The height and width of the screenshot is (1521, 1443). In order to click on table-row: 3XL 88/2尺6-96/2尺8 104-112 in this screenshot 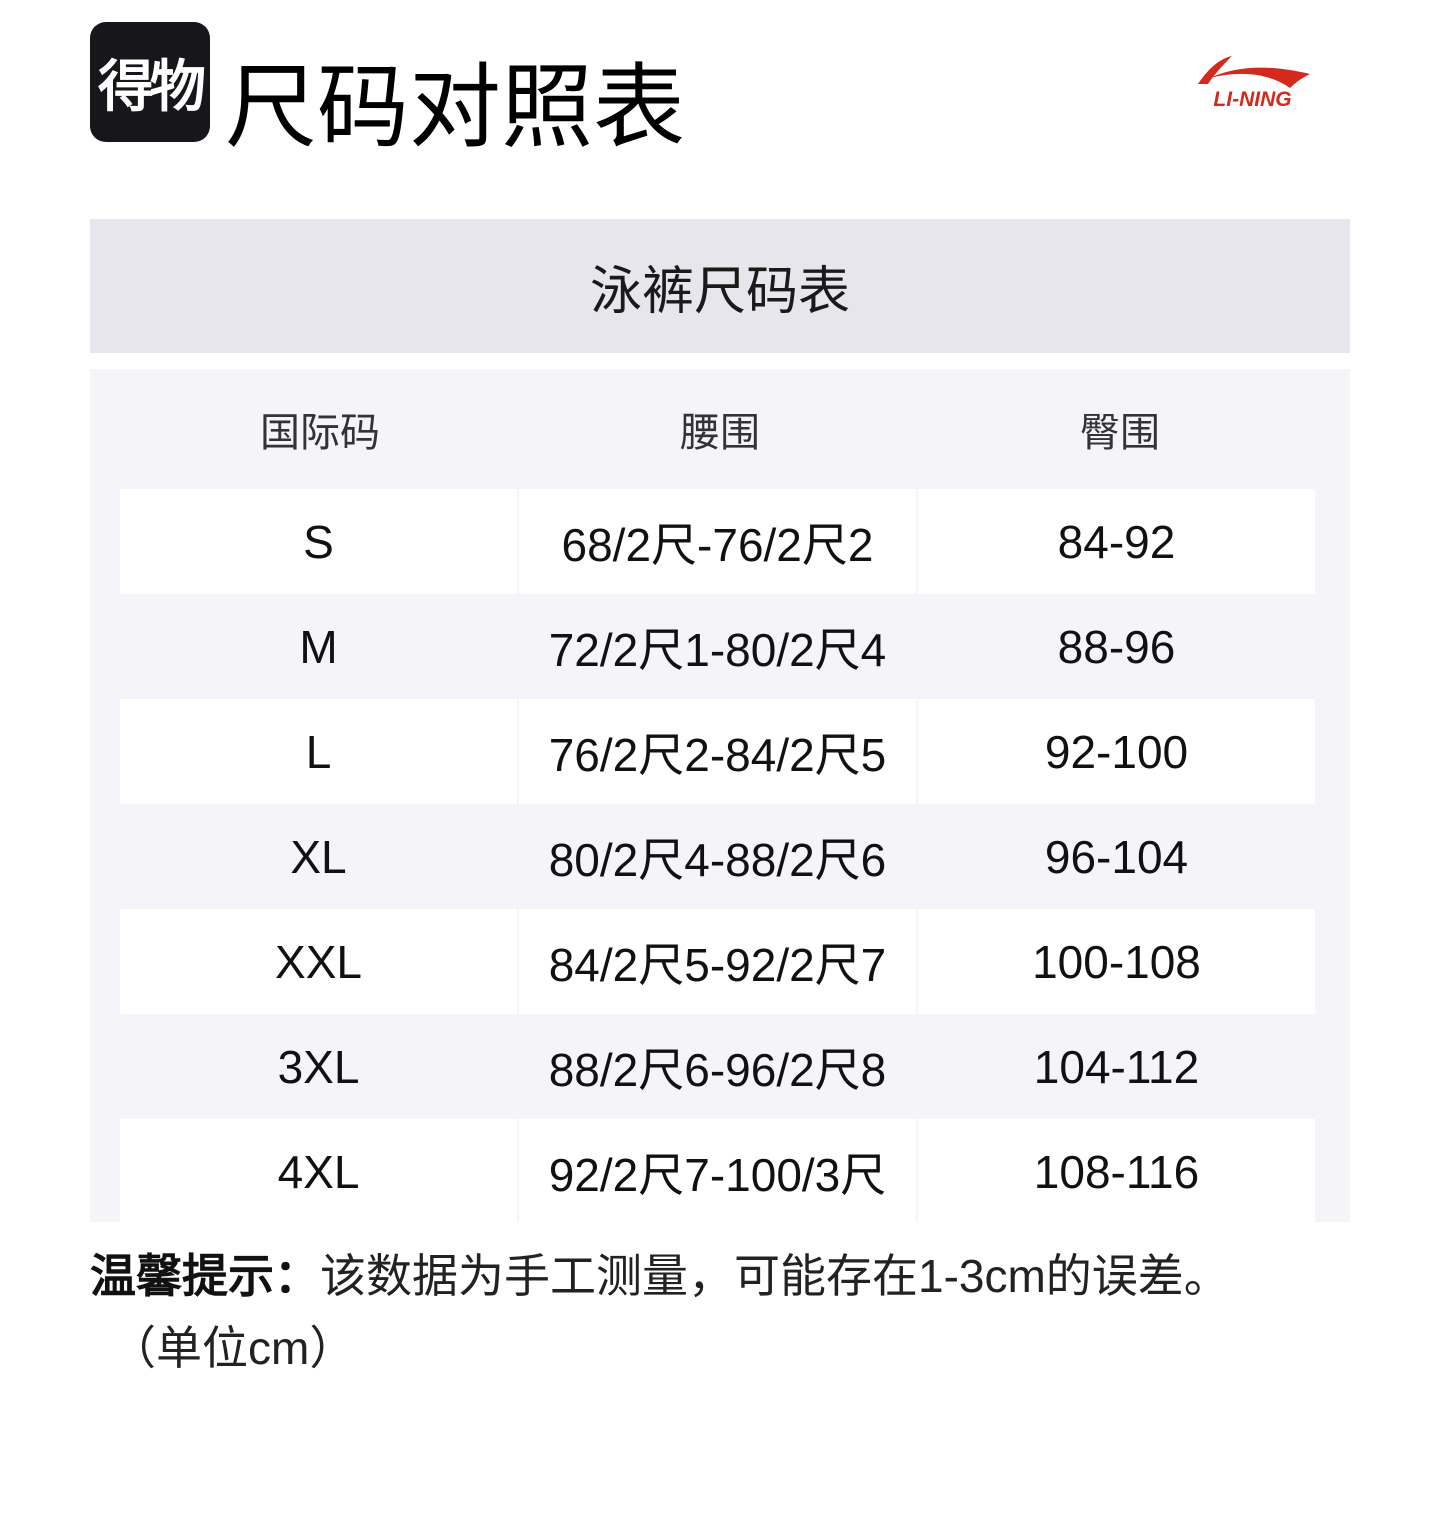, I will do `click(718, 1066)`.